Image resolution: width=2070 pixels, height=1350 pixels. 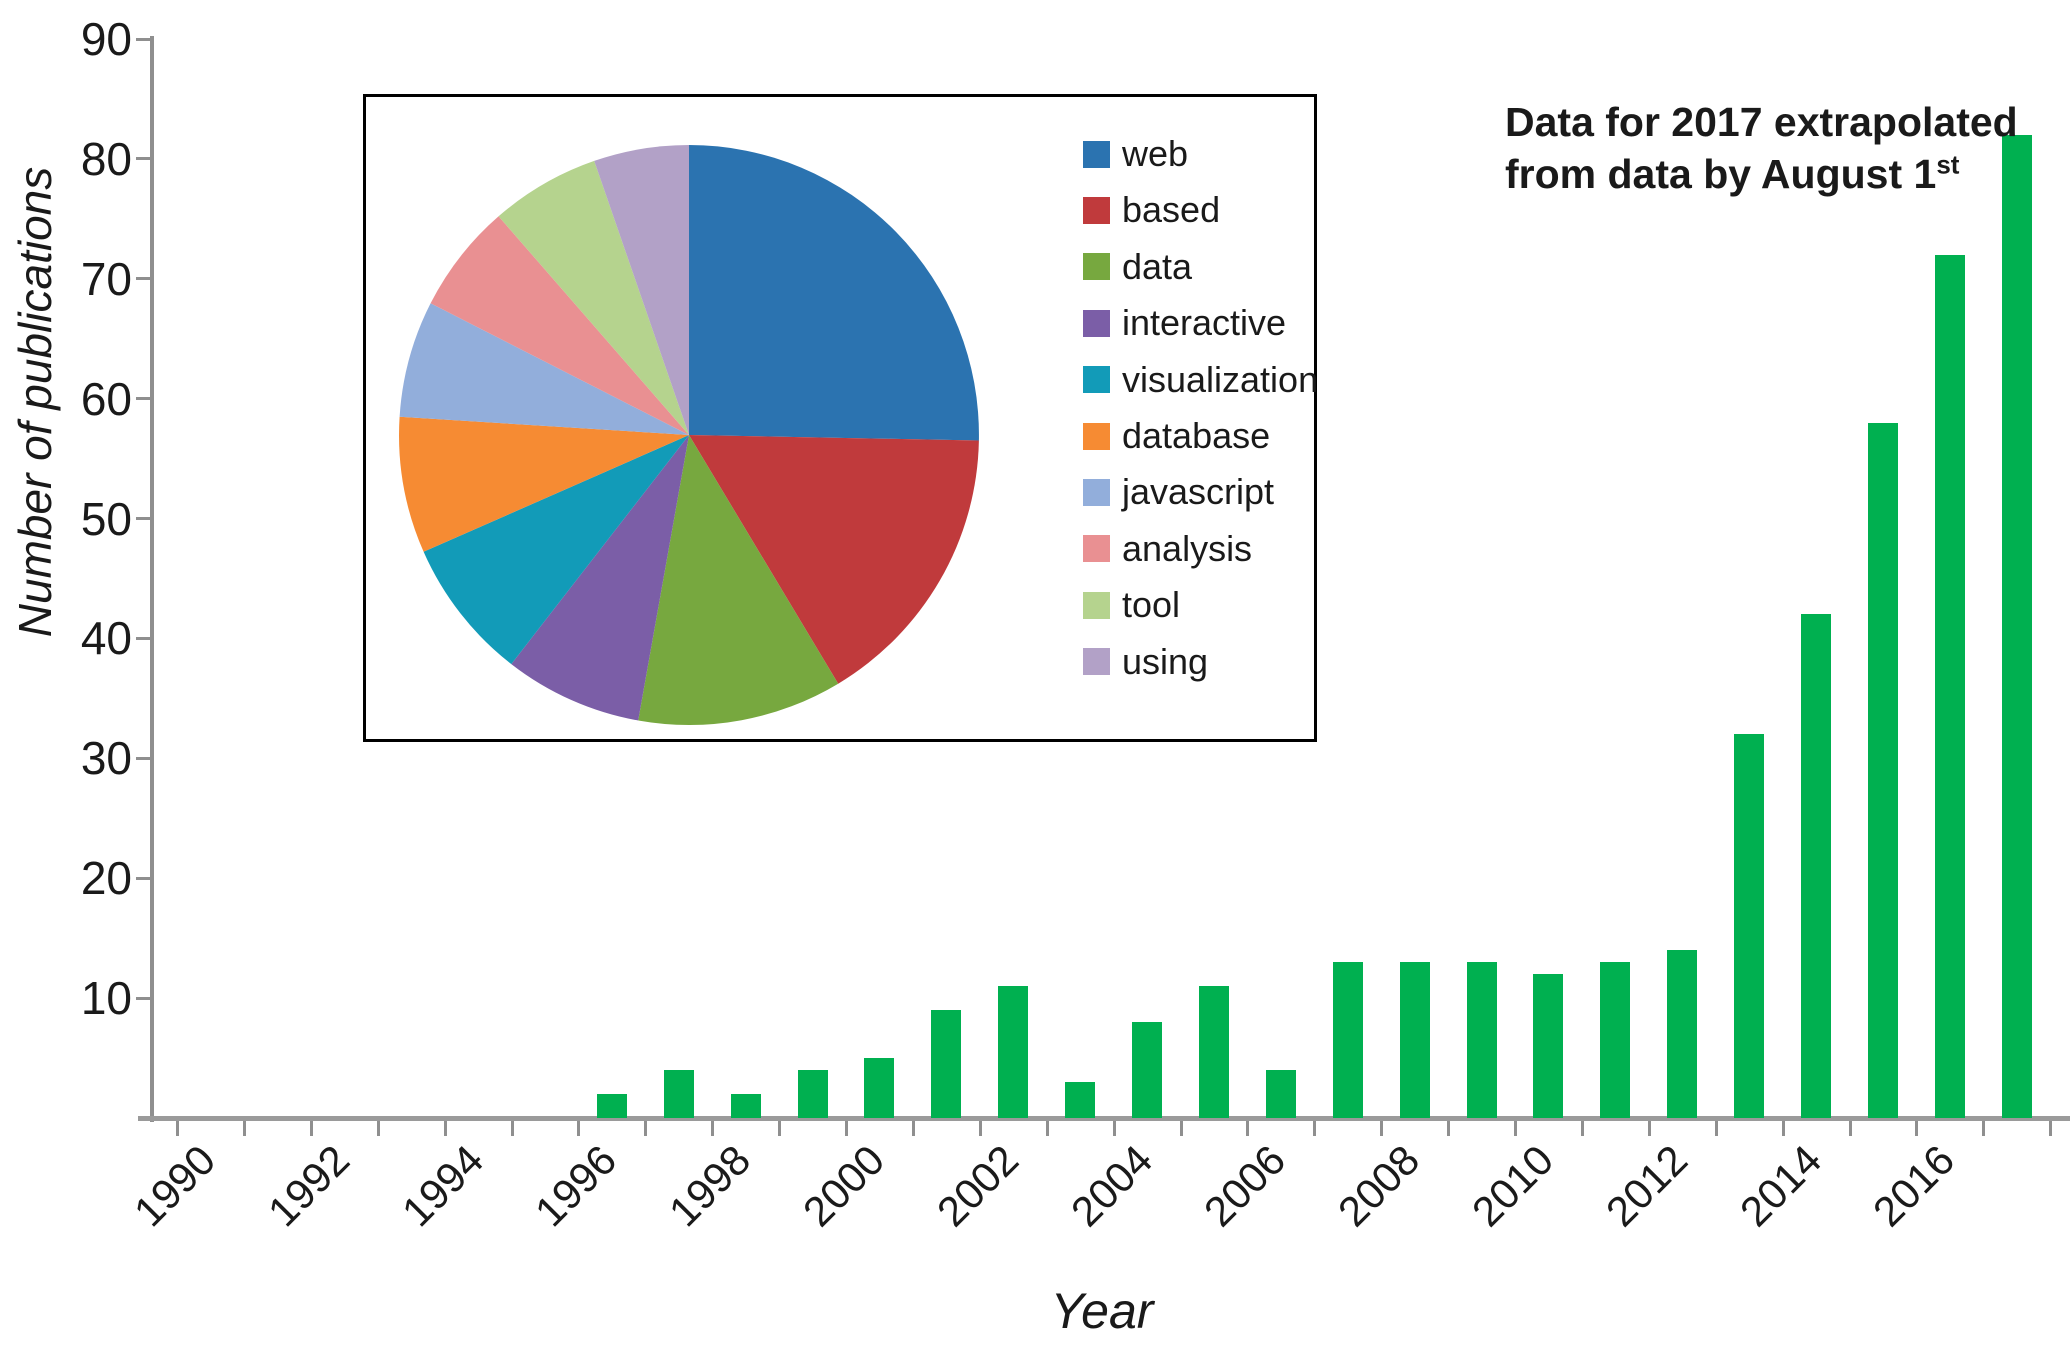 I want to click on x-tick-2008, so click(x=1382, y=1128).